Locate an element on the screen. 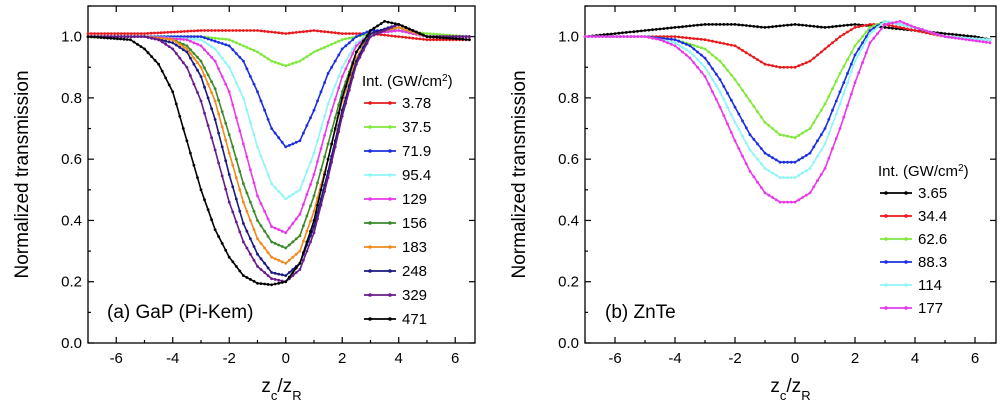 The image size is (1000, 400). panel-annotation: (a) GaP (Pi-Kem) is located at coordinates (180, 312).